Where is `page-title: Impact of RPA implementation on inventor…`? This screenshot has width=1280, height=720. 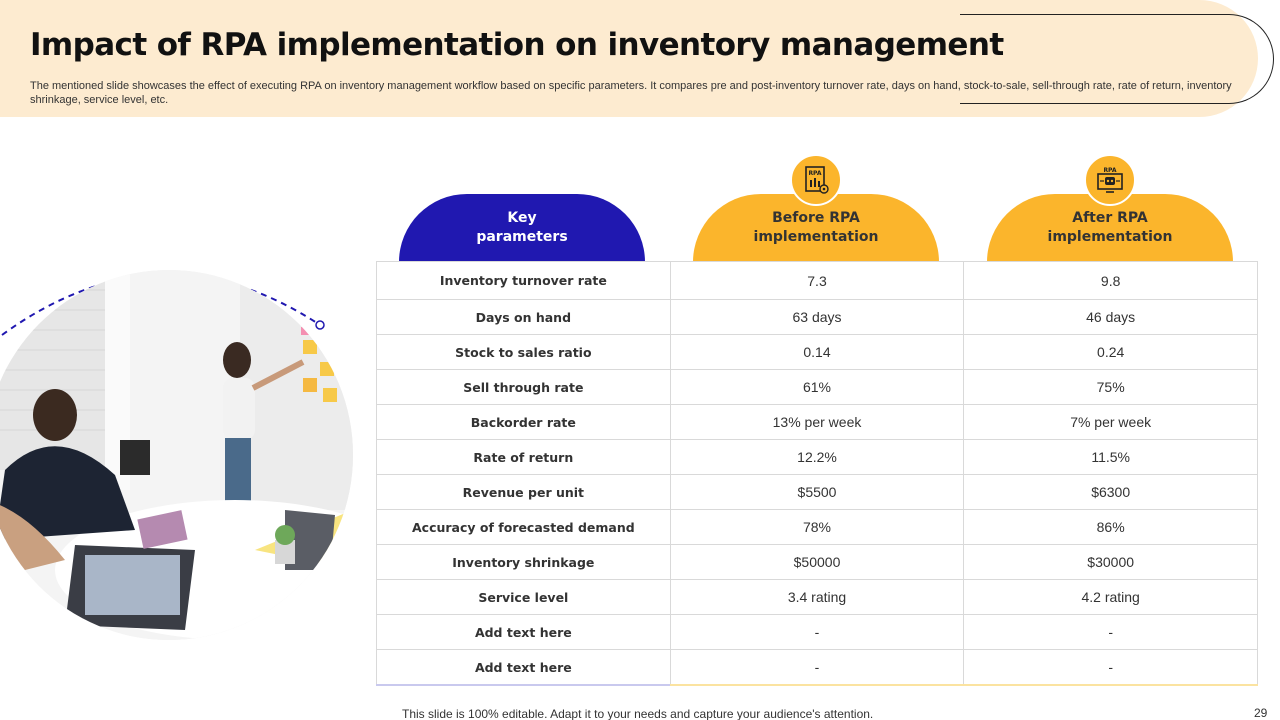 page-title: Impact of RPA implementation on inventor… is located at coordinates (517, 45).